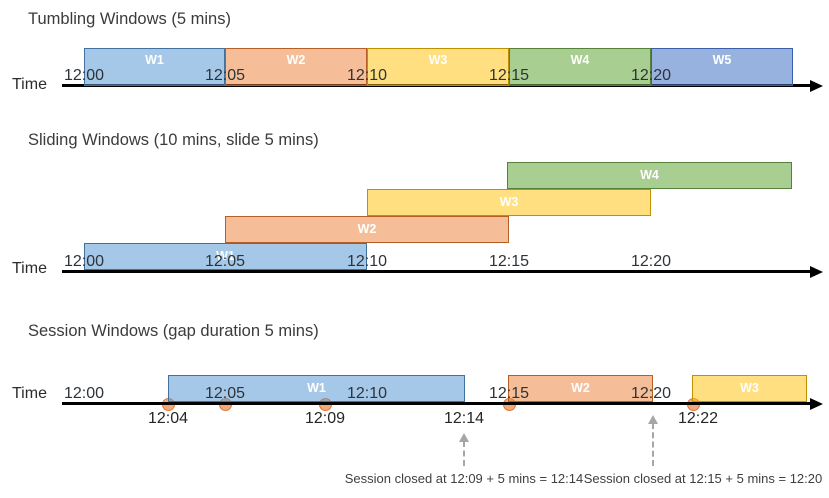  Describe the element at coordinates (464, 478) in the screenshot. I see `session-closed-annotation: Session closed at 12:09 + 5 mins = 12:14` at that location.